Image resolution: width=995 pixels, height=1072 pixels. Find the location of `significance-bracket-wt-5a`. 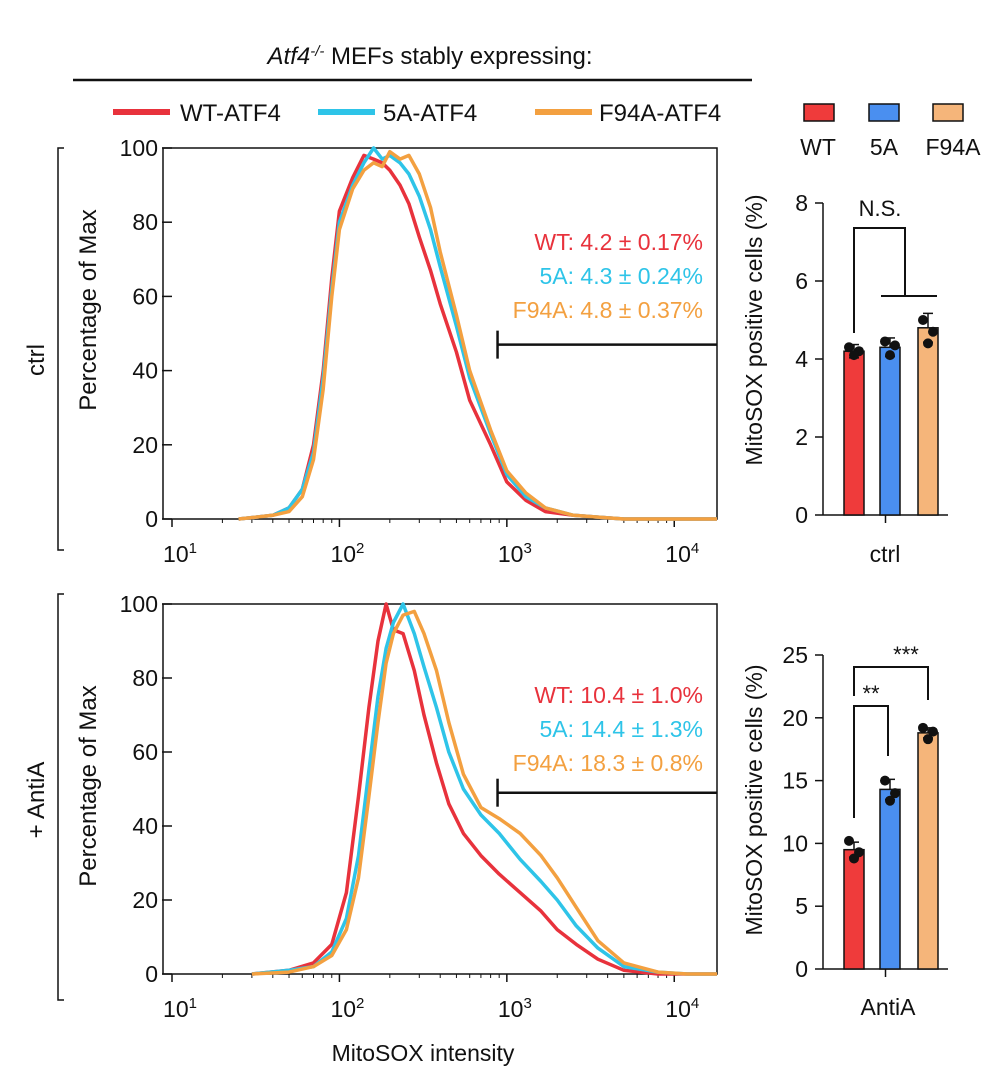

significance-bracket-wt-5a is located at coordinates (871, 761).